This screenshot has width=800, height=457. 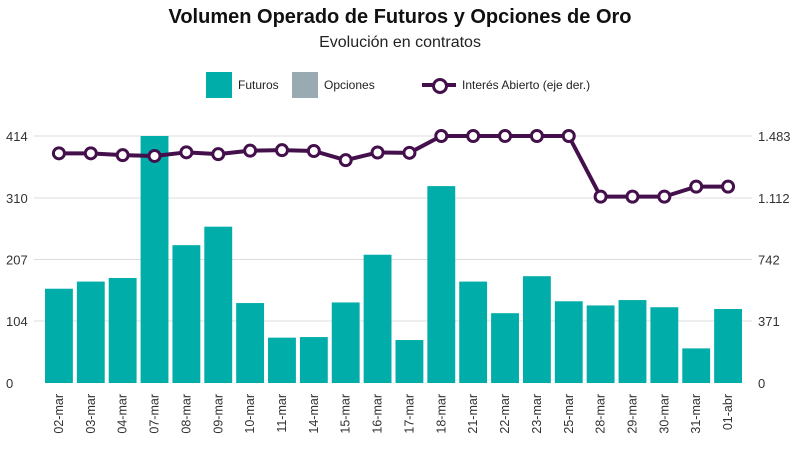 I want to click on x-tick-03-mar: 03-mar, so click(x=91, y=414).